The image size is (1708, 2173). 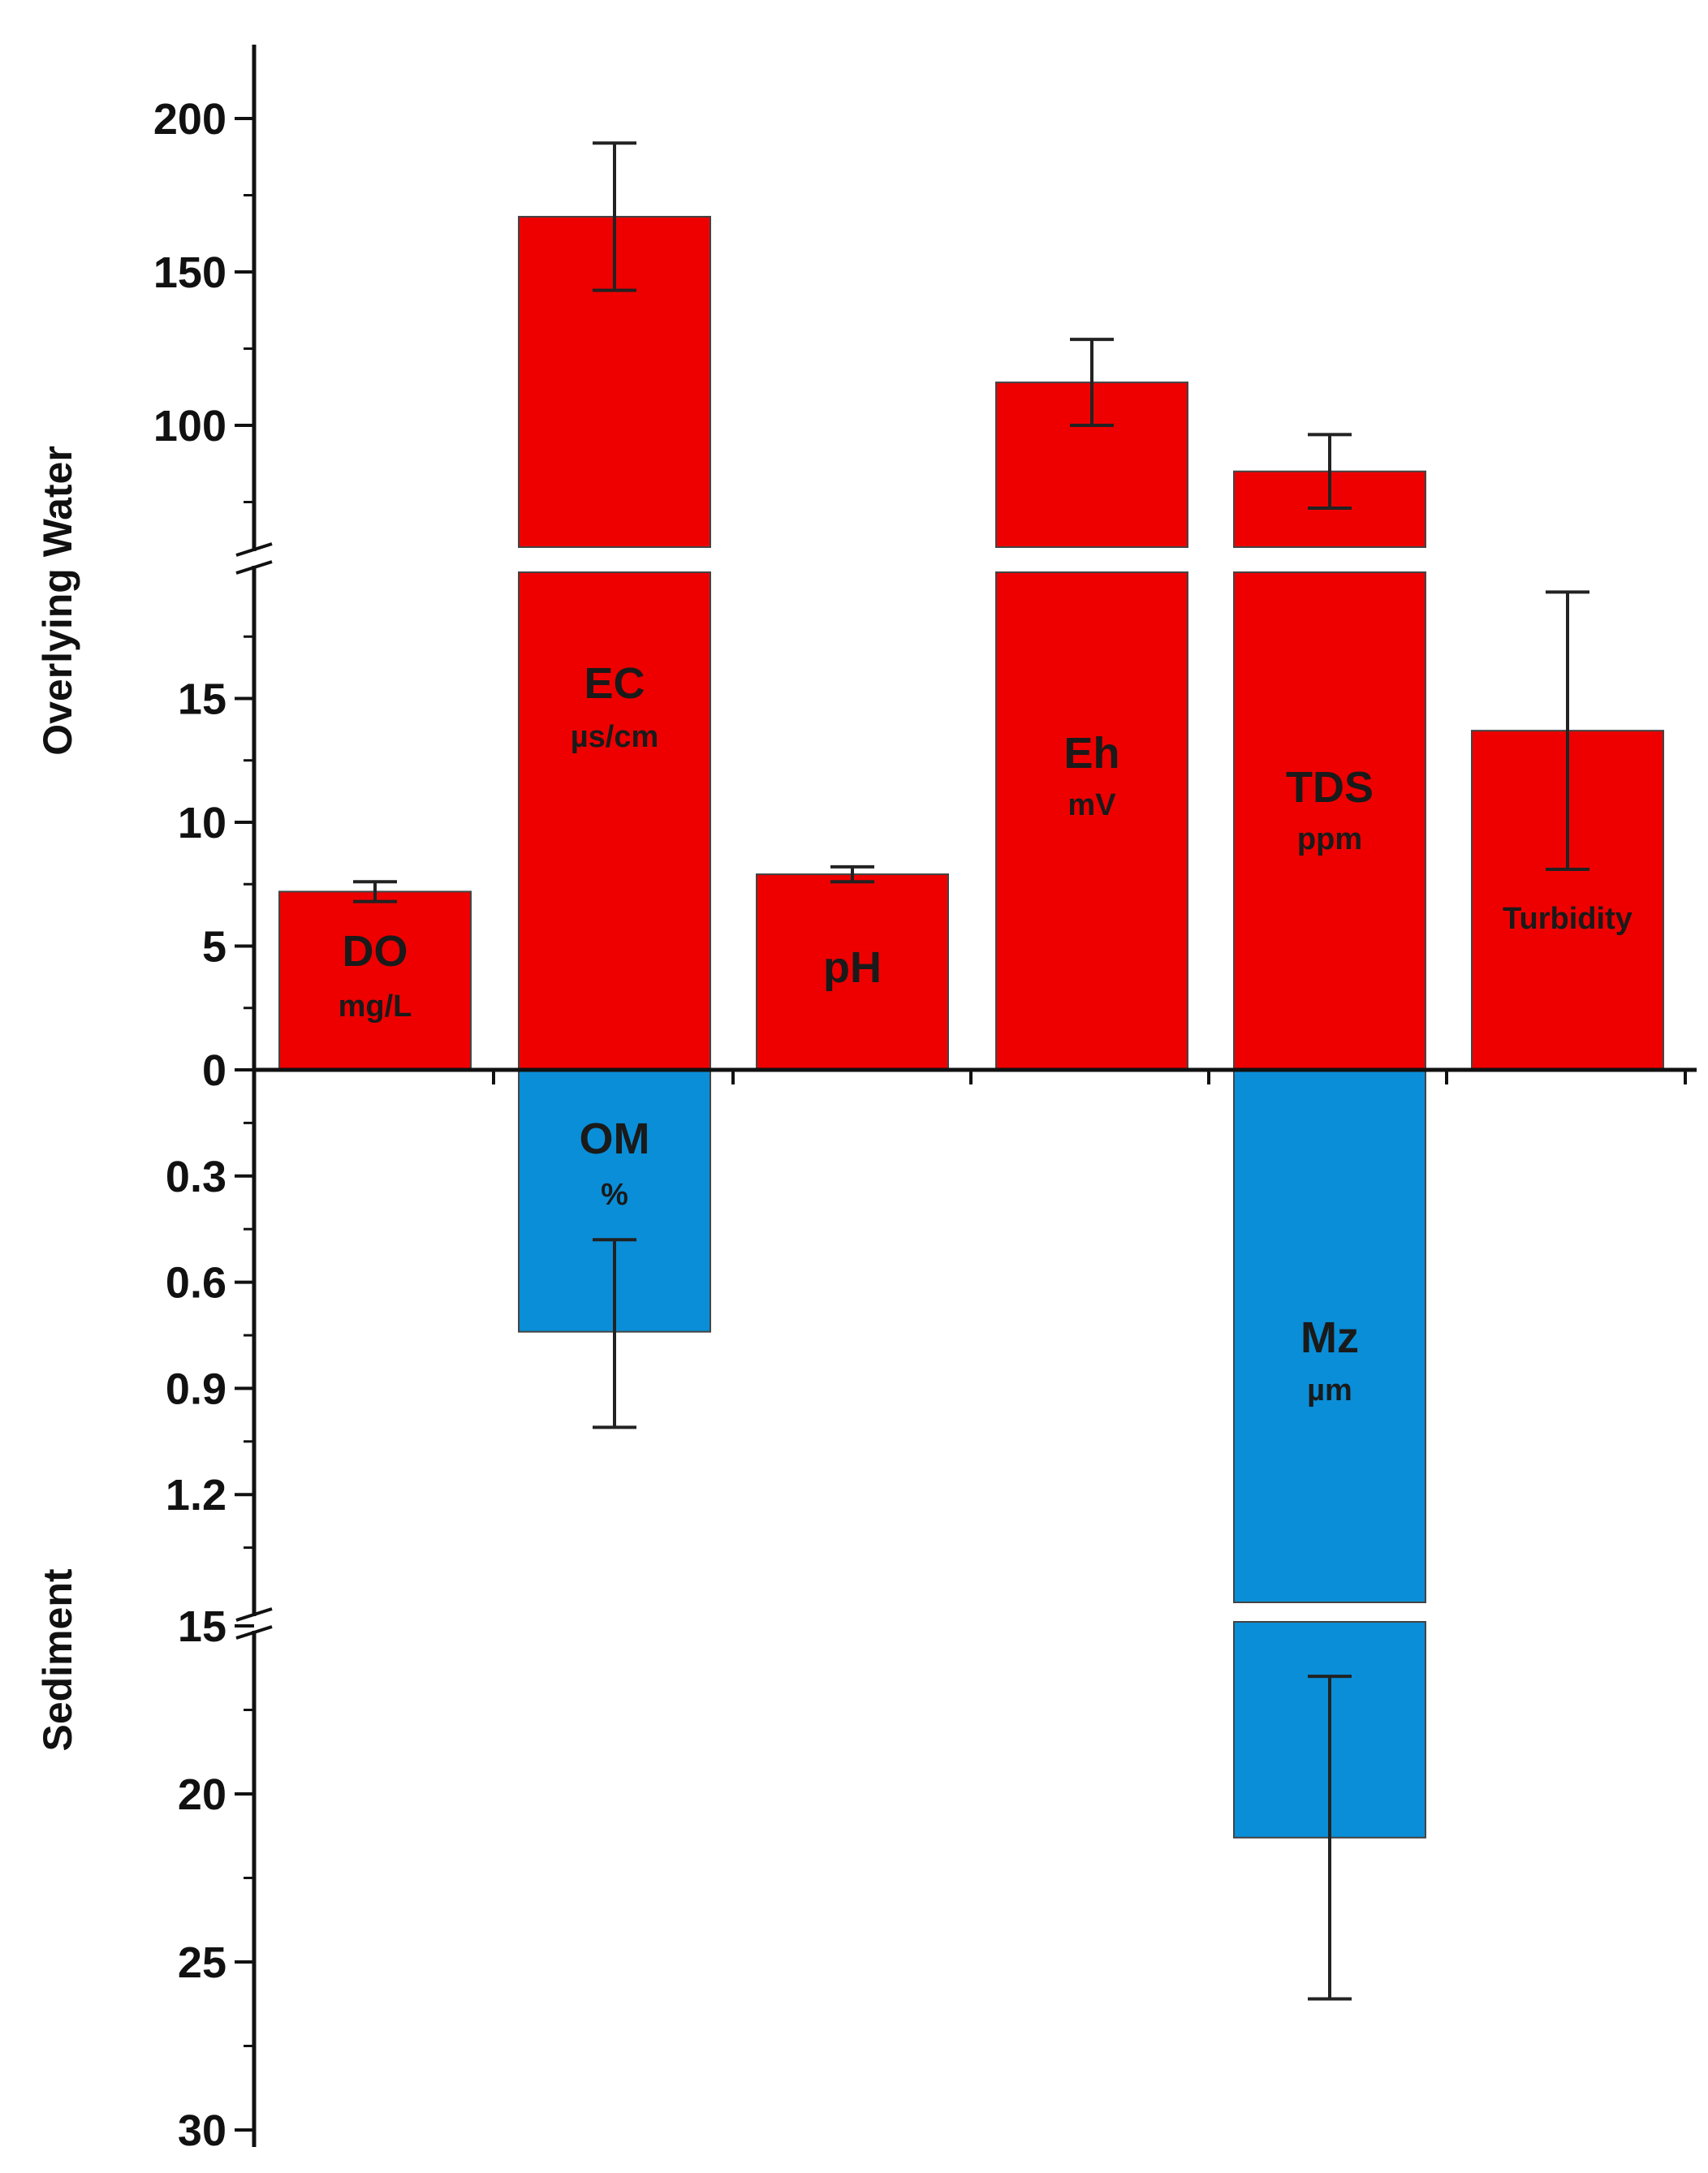 What do you see at coordinates (1329, 839) in the screenshot?
I see `bar-unit-tds: ppm` at bounding box center [1329, 839].